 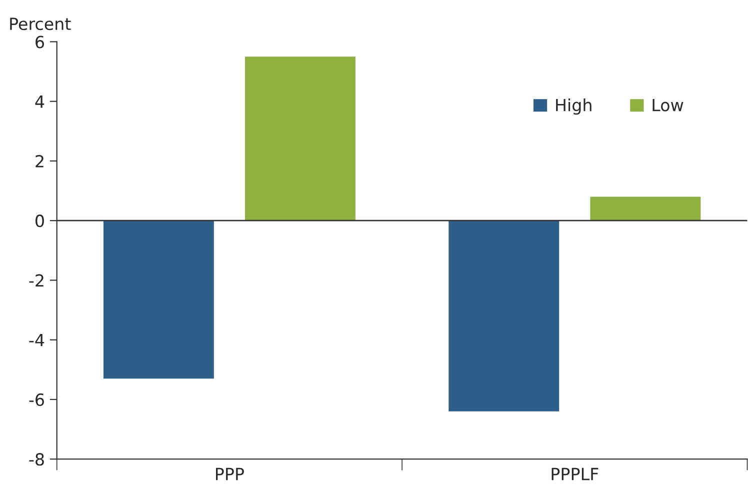 What do you see at coordinates (40, 24) in the screenshot?
I see `y-axis-title: Percent` at bounding box center [40, 24].